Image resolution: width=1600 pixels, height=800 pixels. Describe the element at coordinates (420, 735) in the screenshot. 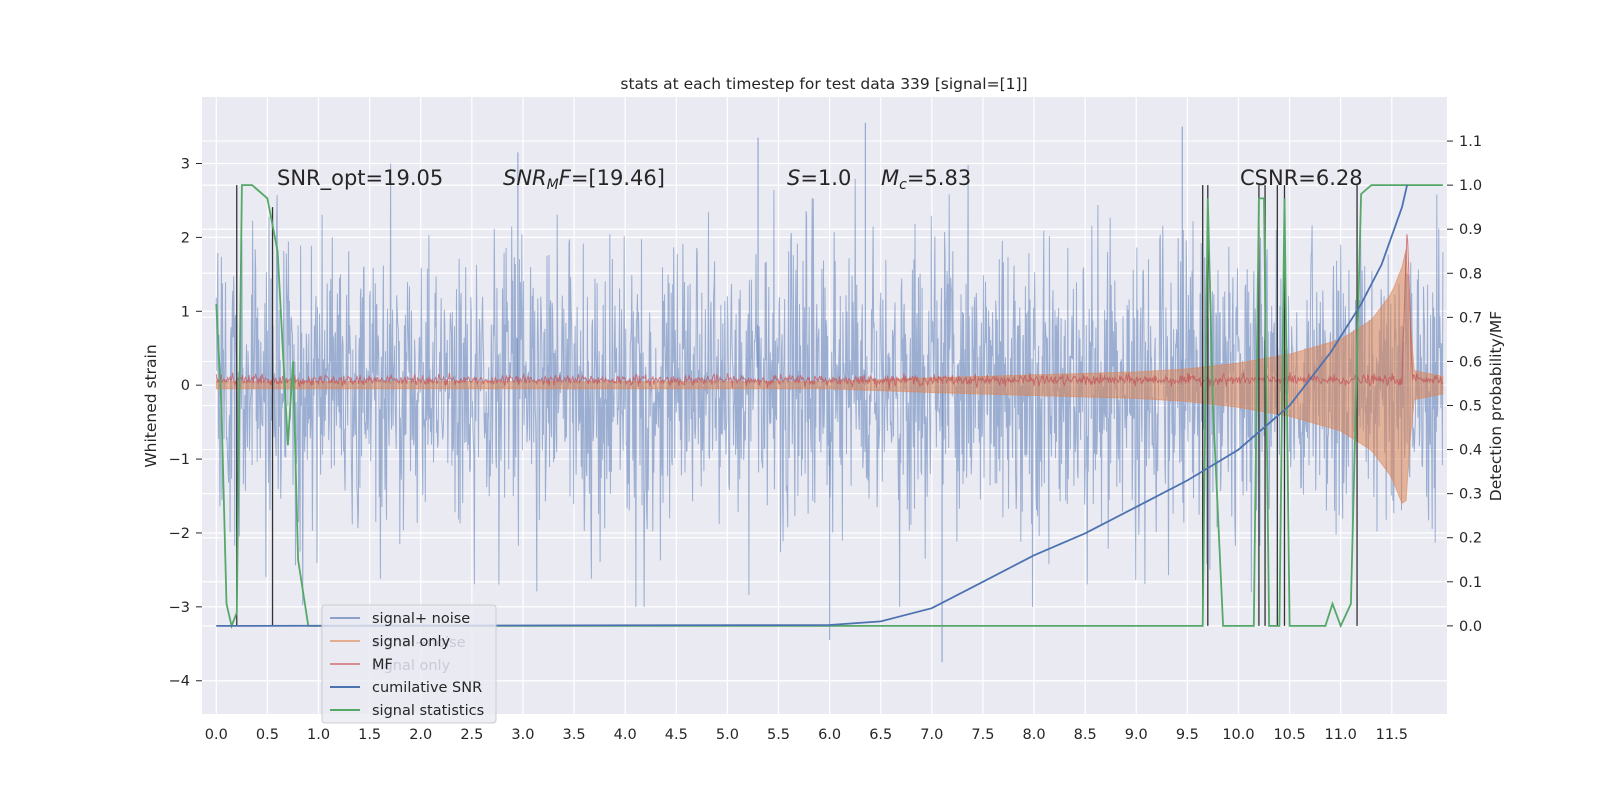

I see `x-tick-label: 2.0` at that location.